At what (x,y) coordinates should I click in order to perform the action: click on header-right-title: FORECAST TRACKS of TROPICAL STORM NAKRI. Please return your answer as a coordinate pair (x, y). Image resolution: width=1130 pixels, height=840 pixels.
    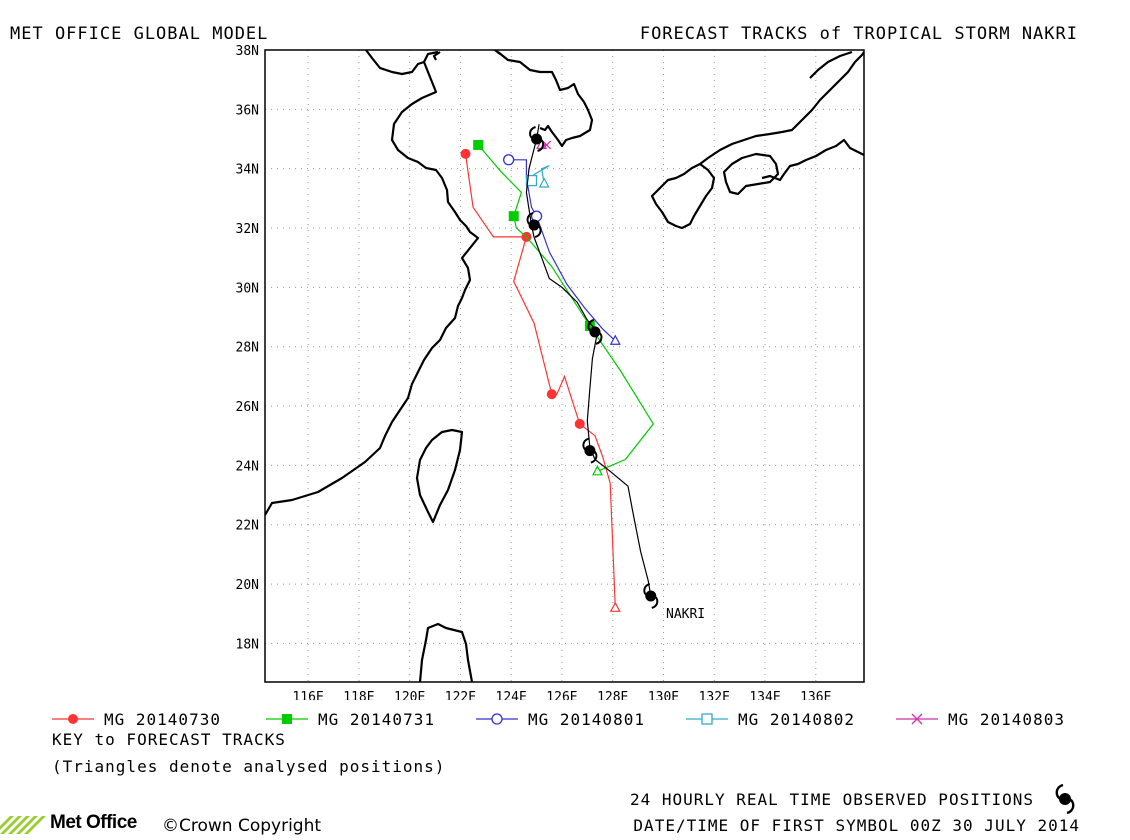
    Looking at the image, I should click on (858, 34).